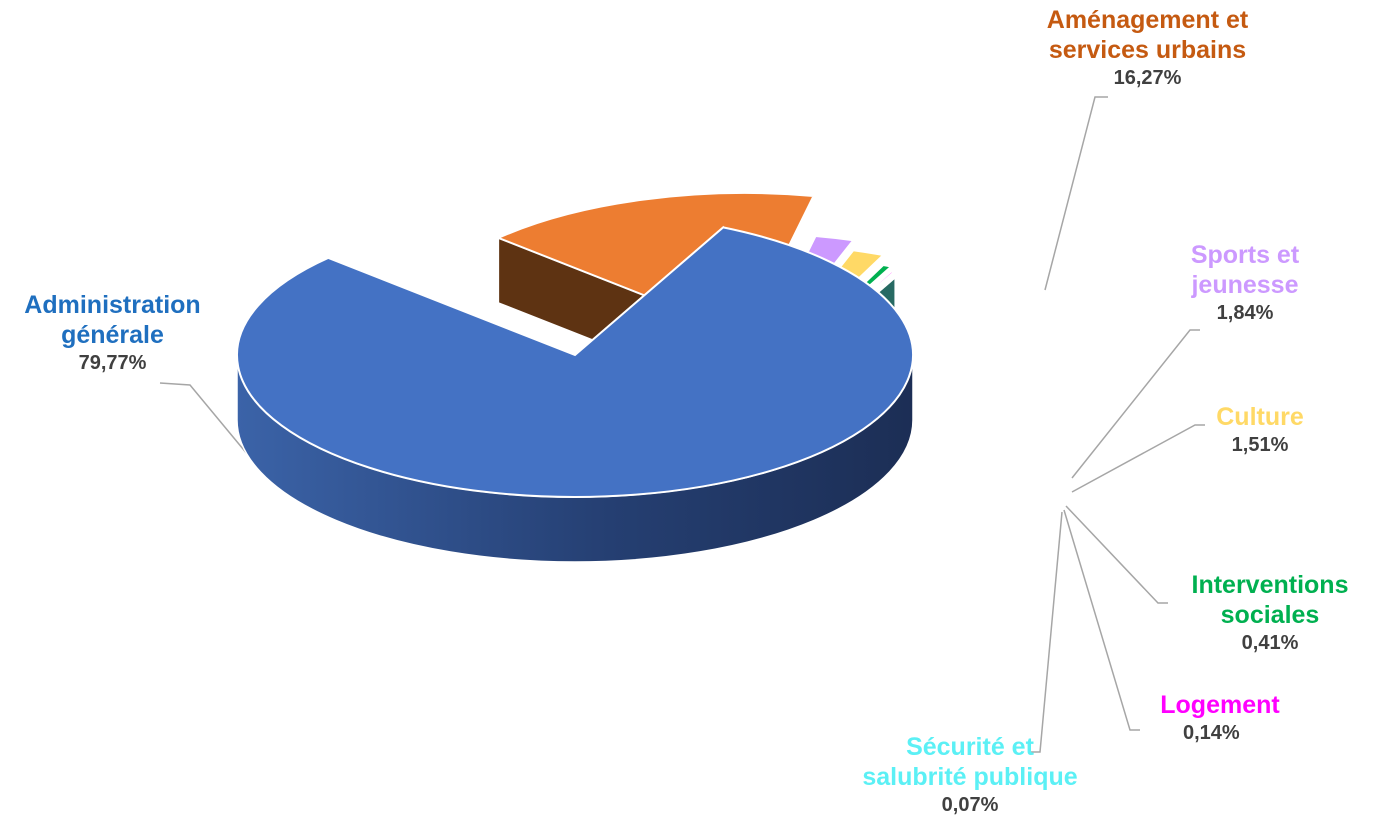 This screenshot has width=1381, height=827. What do you see at coordinates (1147, 20) in the screenshot?
I see `label-amenagement-name-1: Aménagement et` at bounding box center [1147, 20].